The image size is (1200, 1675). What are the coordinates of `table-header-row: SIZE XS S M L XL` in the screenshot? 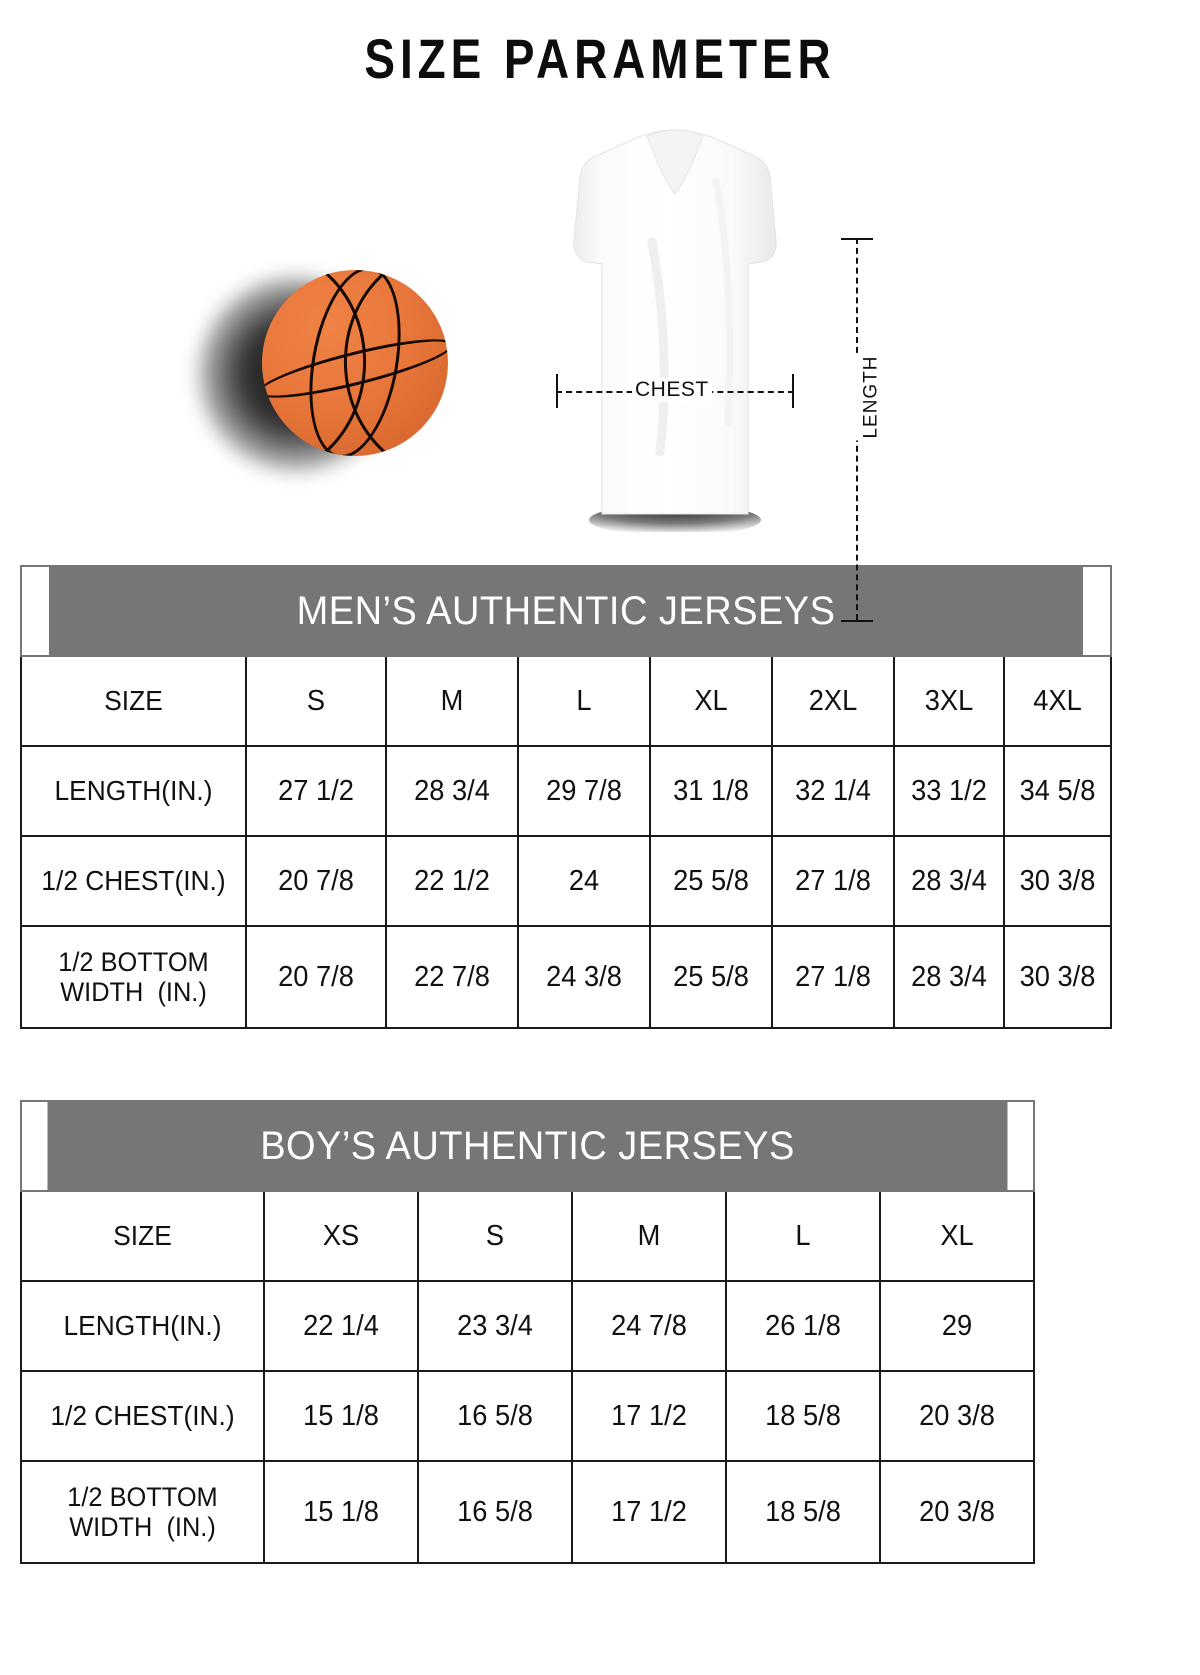 It's located at (527, 1236).